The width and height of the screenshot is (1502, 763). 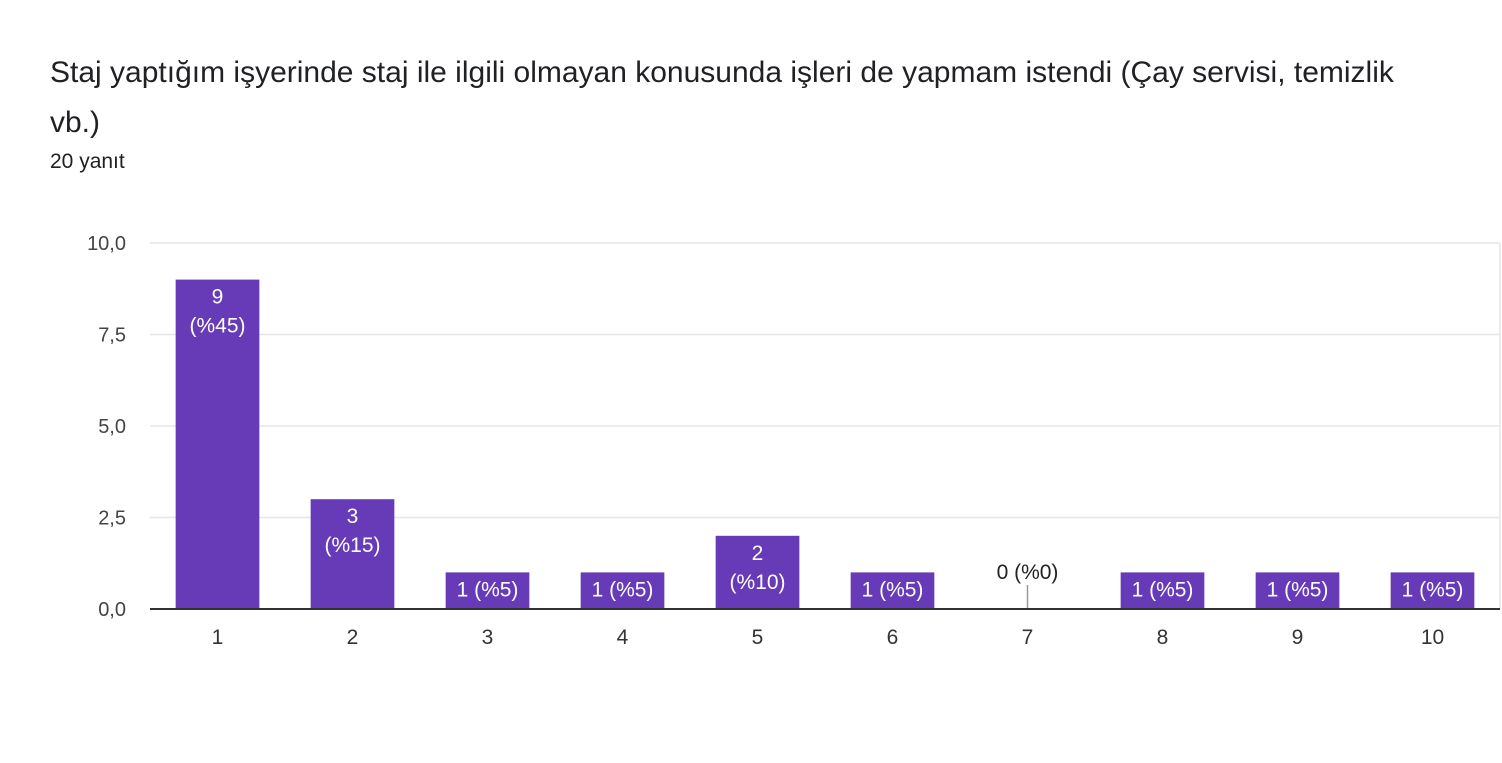 What do you see at coordinates (623, 637) in the screenshot?
I see `x-tick-label: 4` at bounding box center [623, 637].